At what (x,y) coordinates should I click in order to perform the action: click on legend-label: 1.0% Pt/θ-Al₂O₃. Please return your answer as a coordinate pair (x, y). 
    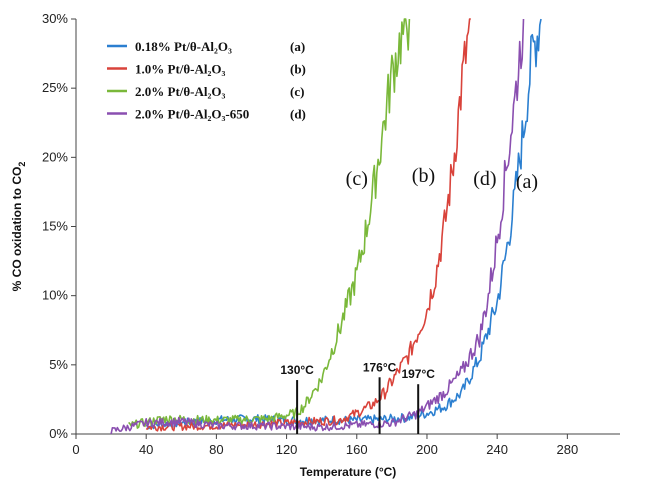
    Looking at the image, I should click on (180, 69).